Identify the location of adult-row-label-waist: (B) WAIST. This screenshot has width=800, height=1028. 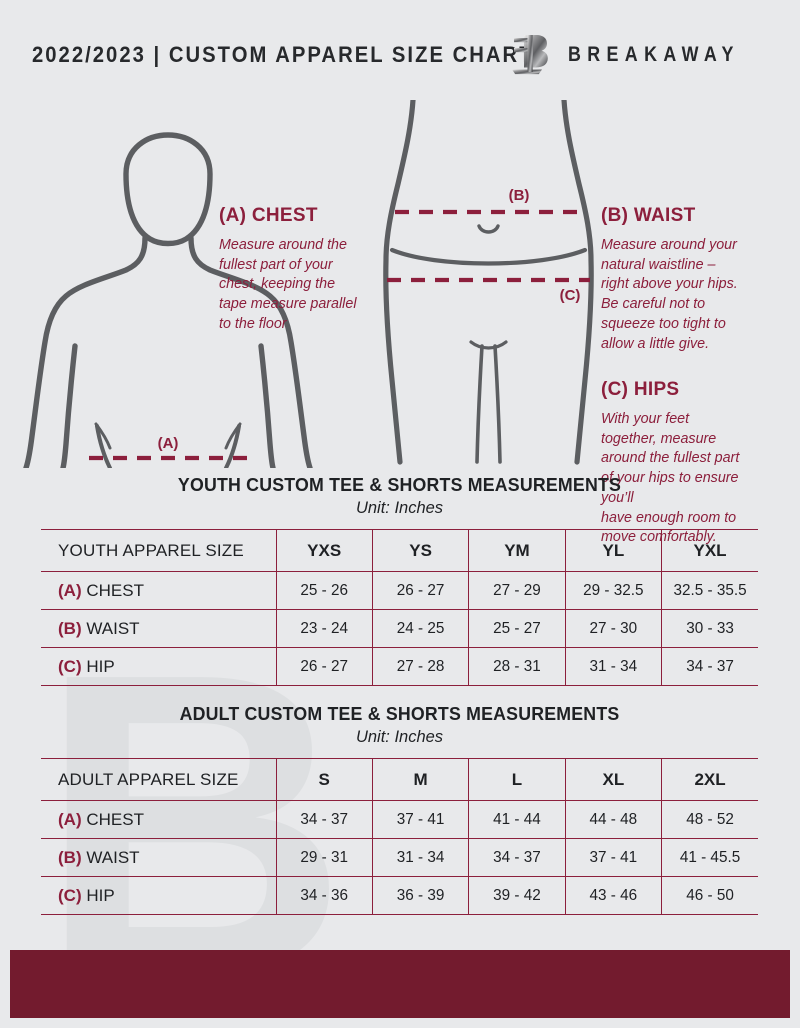
(158, 857).